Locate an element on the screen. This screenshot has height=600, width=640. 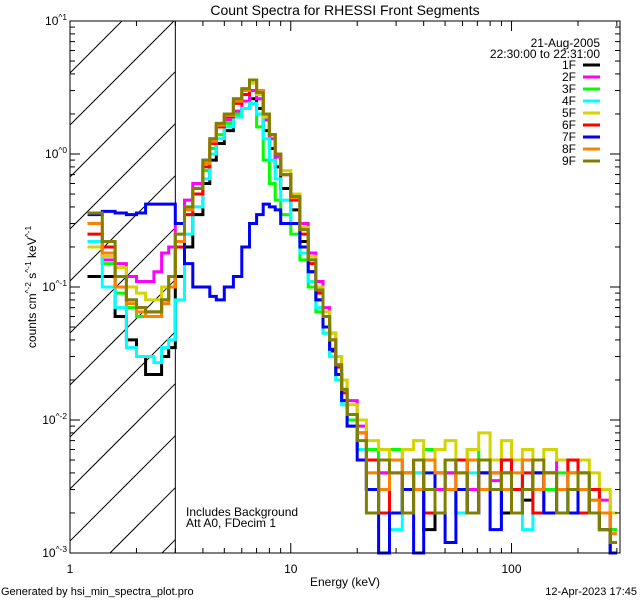
legend-label-4F: 4F is located at coordinates (569, 101).